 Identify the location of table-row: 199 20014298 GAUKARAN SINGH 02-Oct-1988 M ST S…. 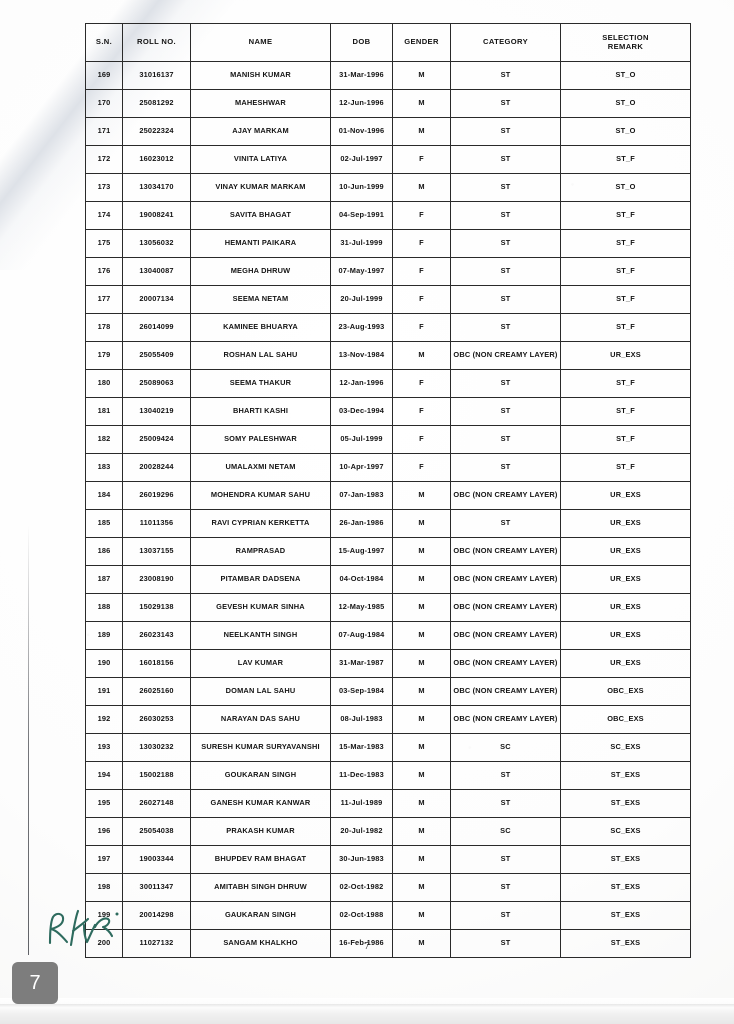
(388, 915).